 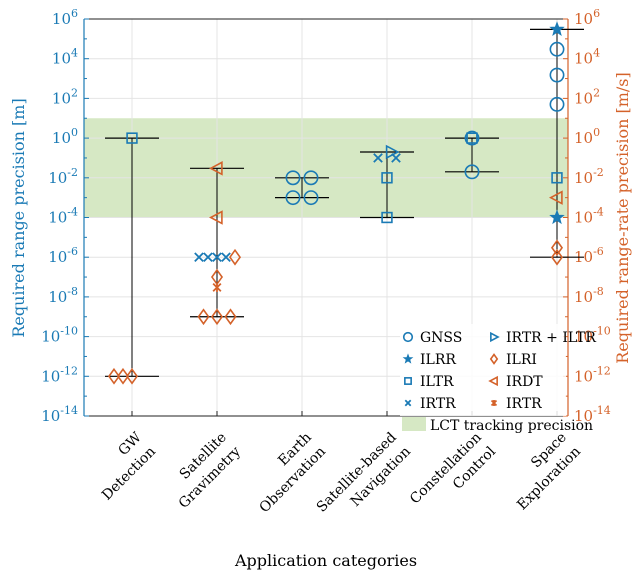 I want to click on left-y-axis-label: Required range precision [m], so click(x=18, y=217).